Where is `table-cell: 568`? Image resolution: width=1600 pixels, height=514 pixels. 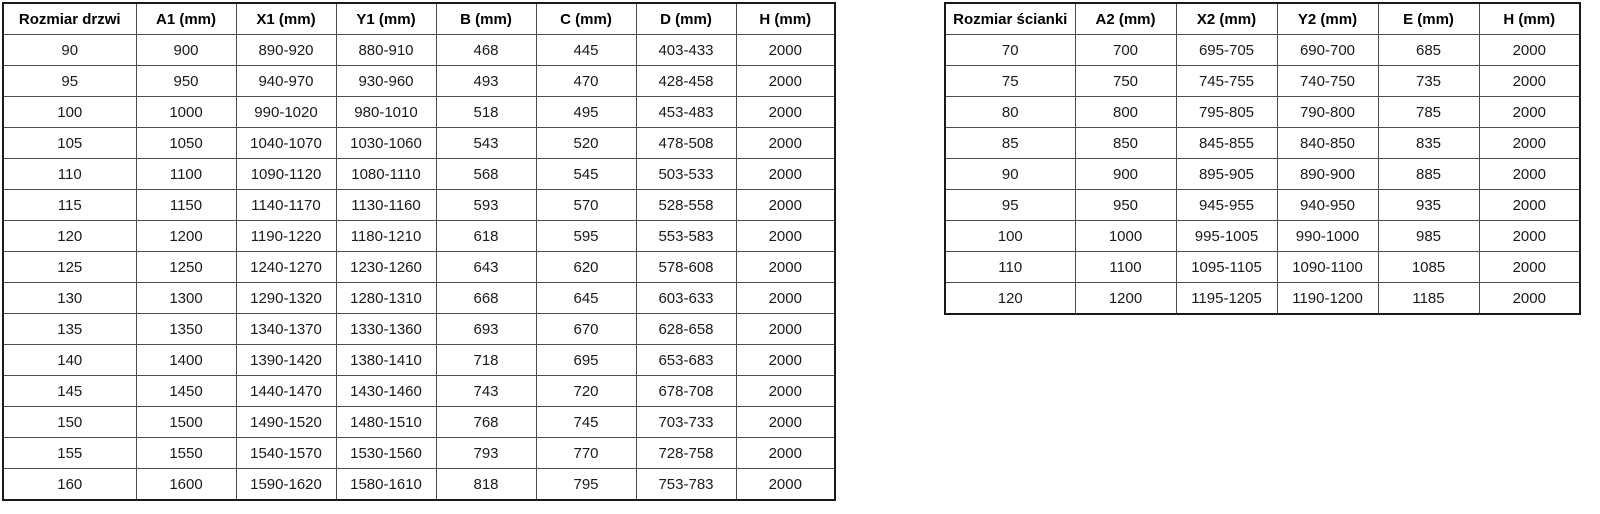
table-cell: 568 is located at coordinates (486, 174).